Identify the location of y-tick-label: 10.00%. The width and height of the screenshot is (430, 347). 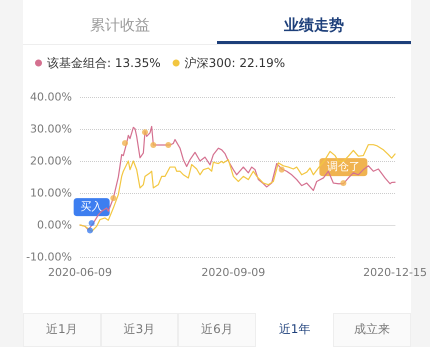
(51, 193).